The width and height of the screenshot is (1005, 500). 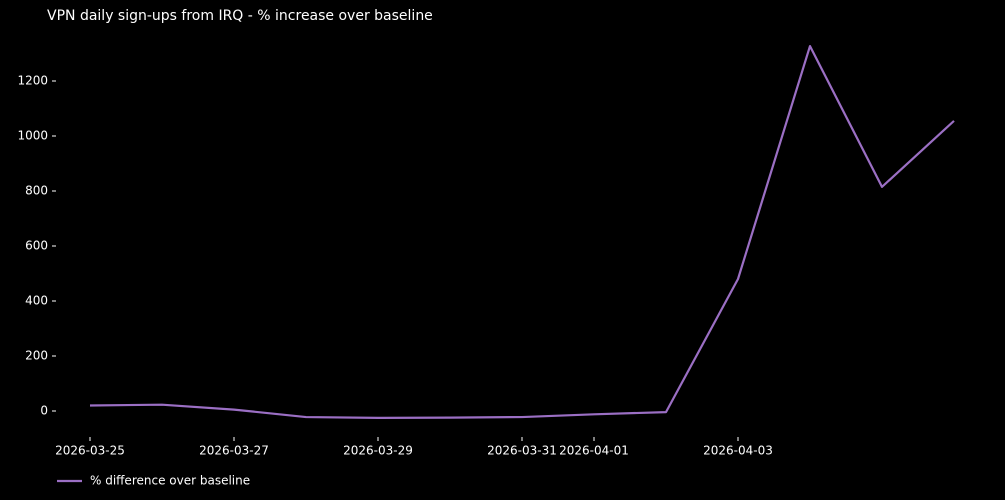 I want to click on legend-label: % difference over baseline, so click(x=170, y=481).